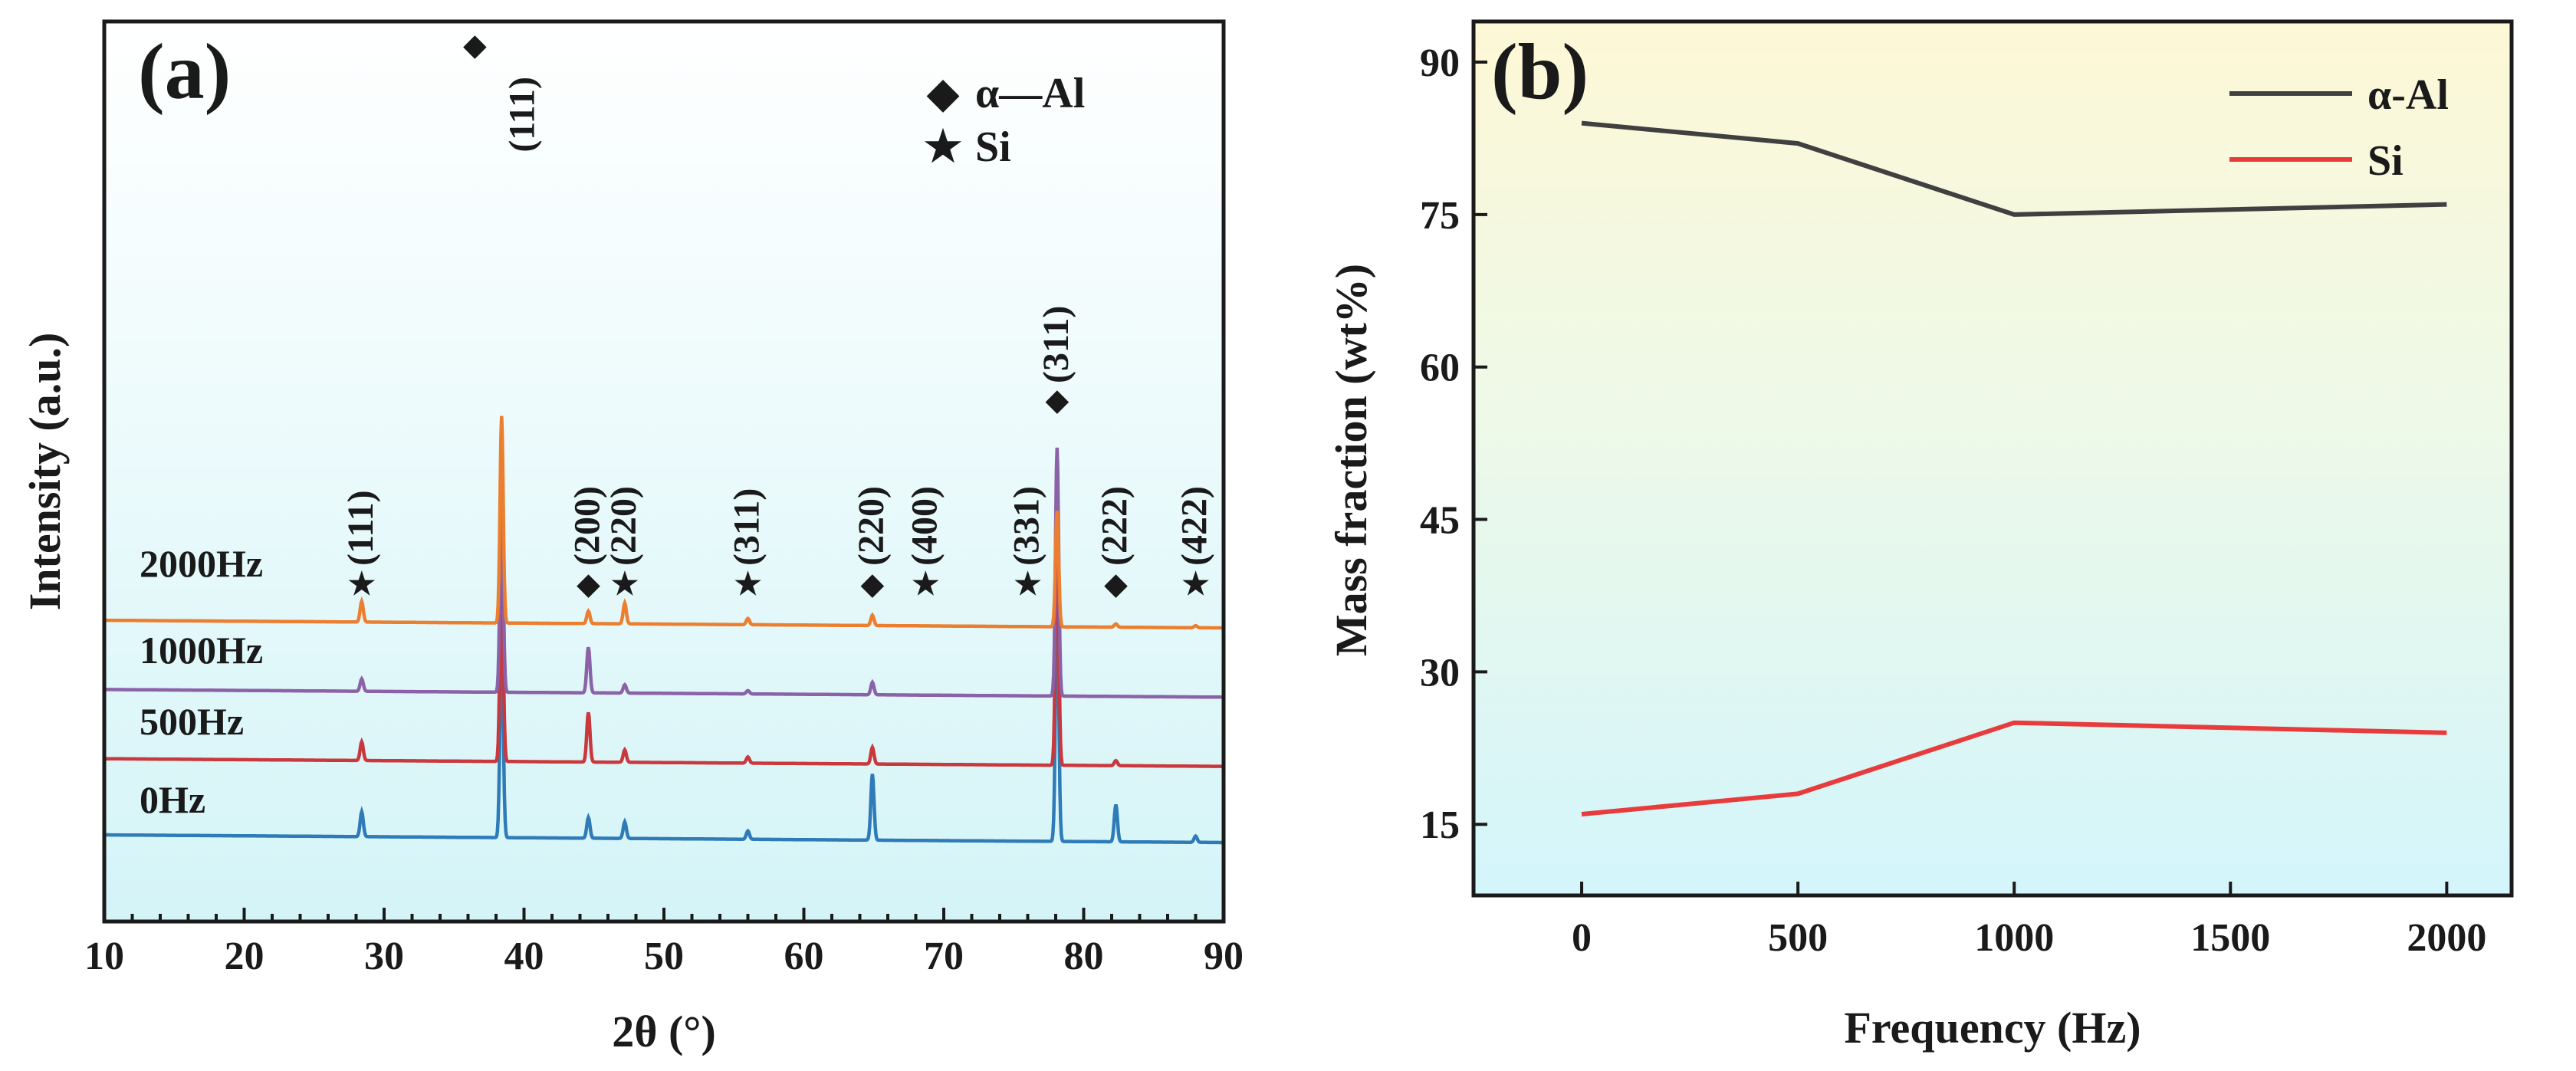  I want to click on peak-symbol-3: ★, so click(625, 584).